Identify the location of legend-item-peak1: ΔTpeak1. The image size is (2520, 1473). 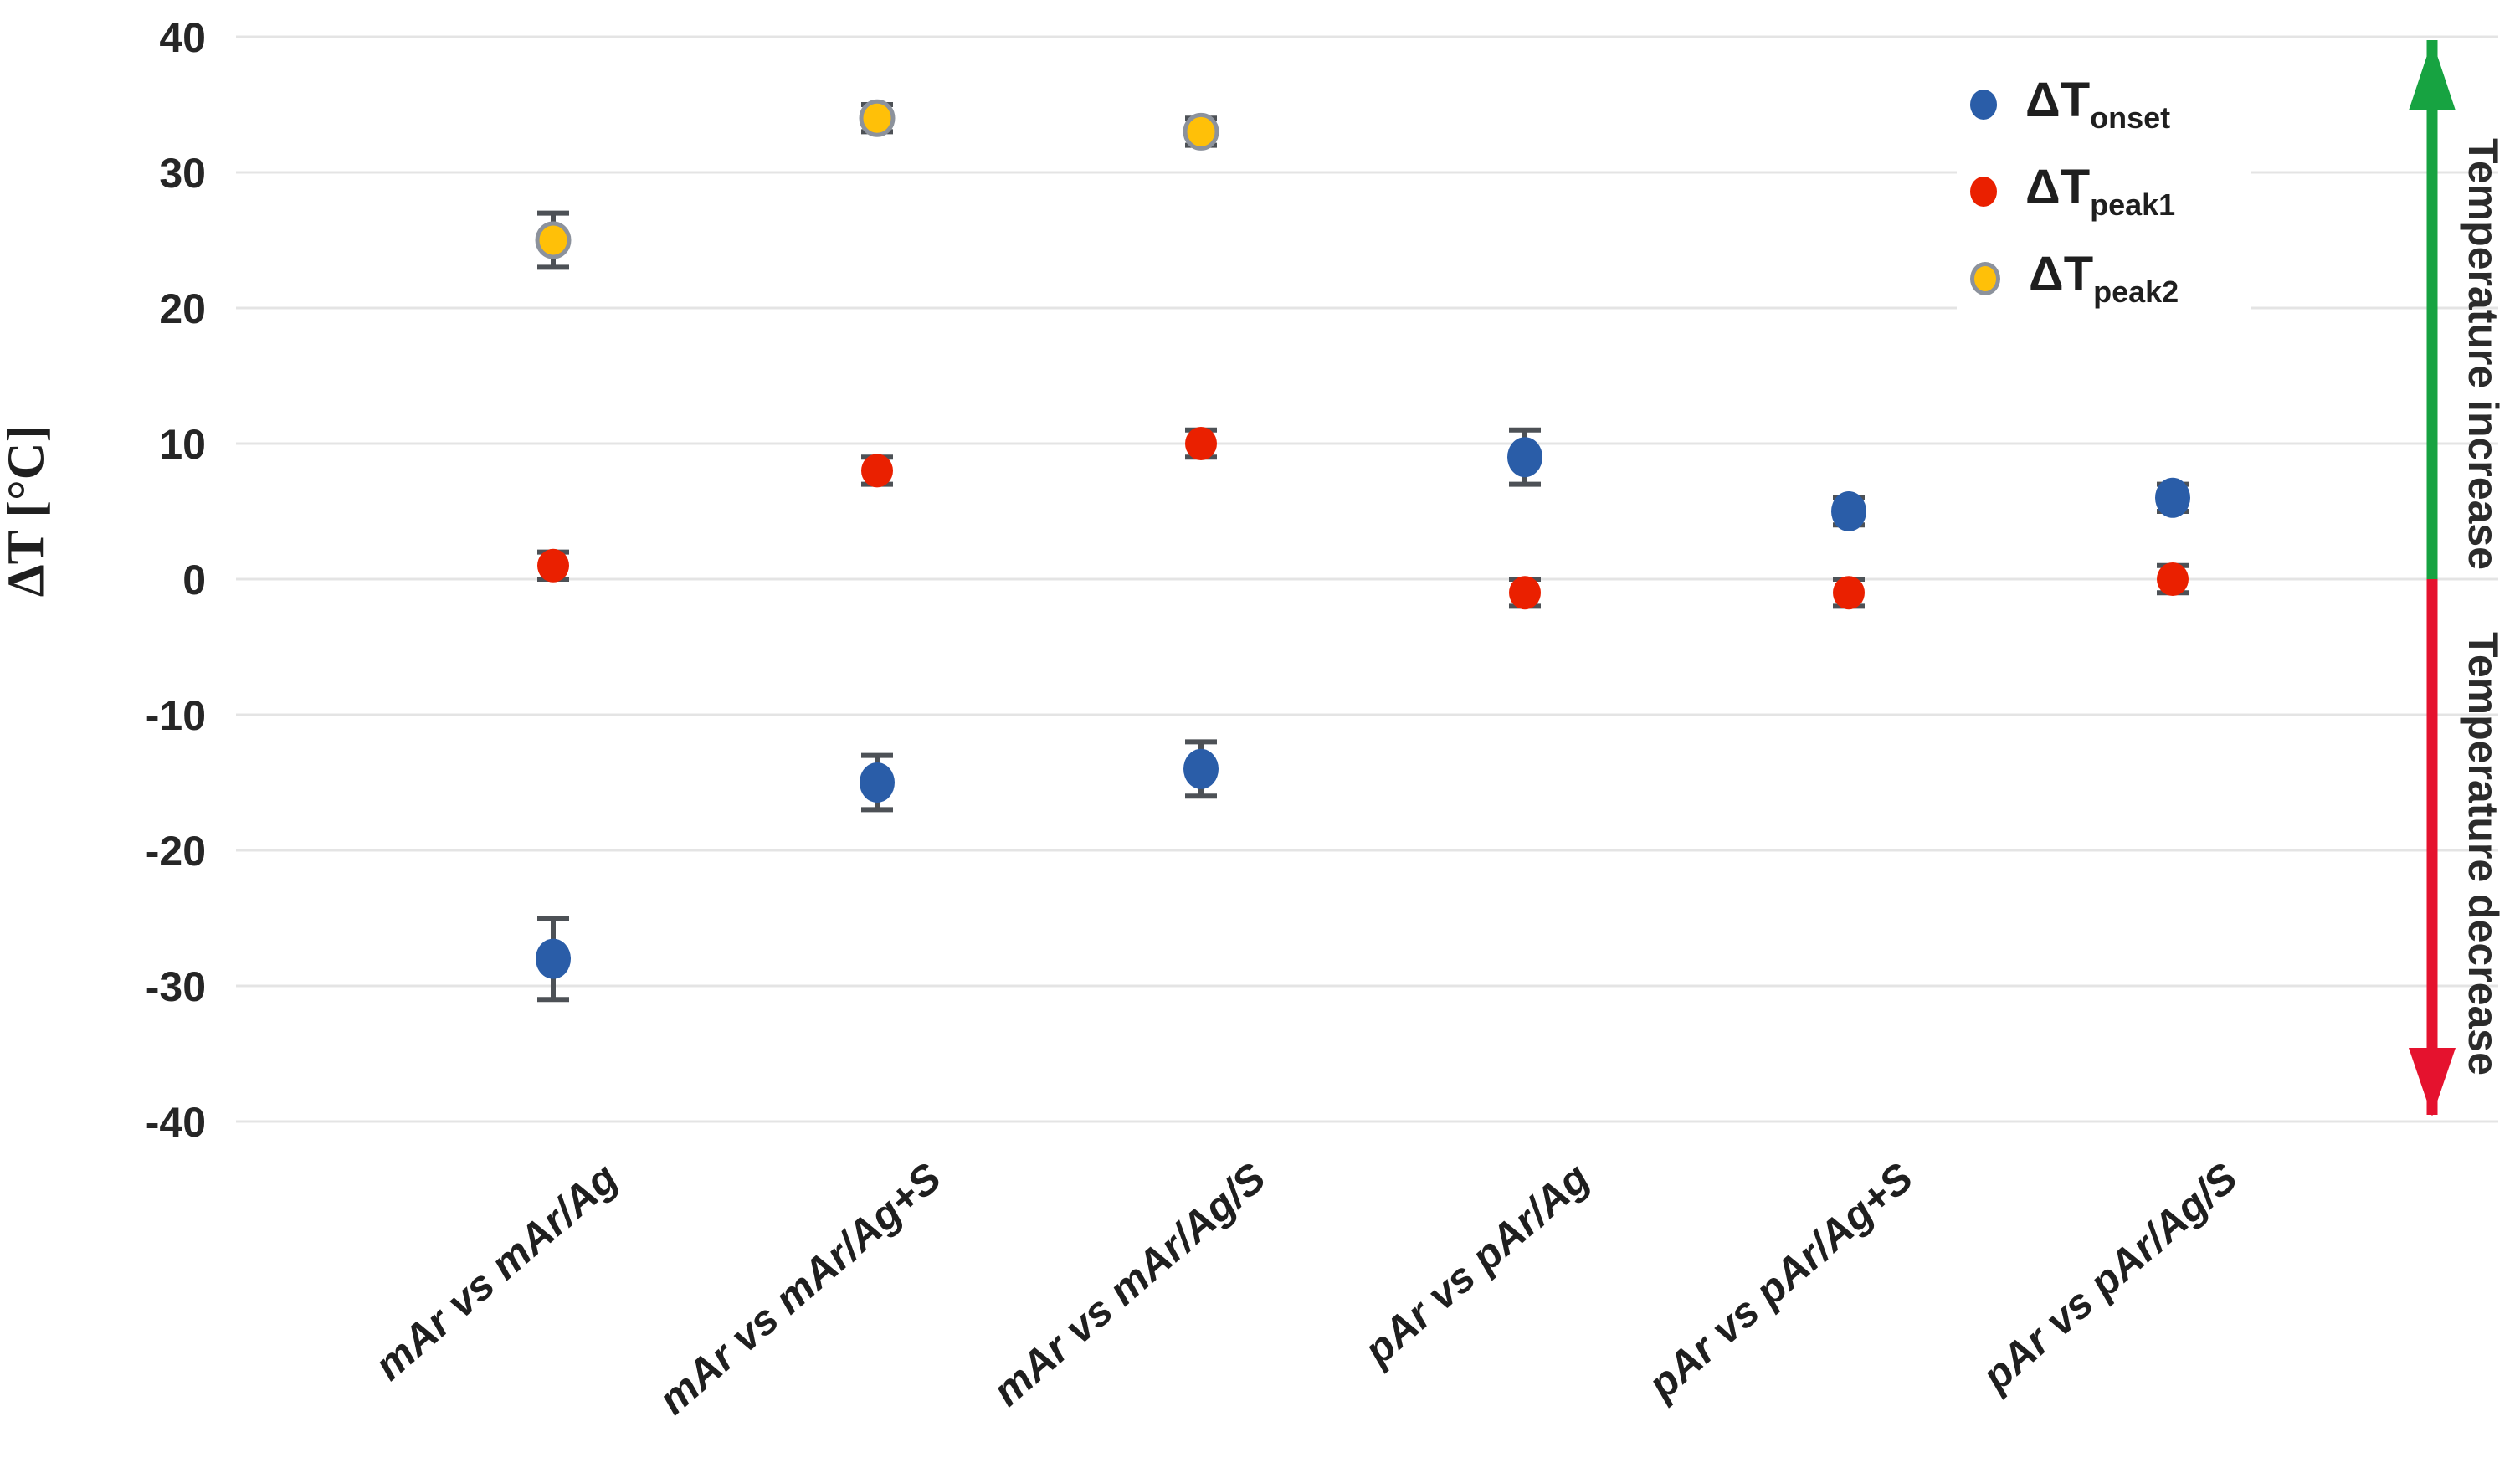
(2104, 191).